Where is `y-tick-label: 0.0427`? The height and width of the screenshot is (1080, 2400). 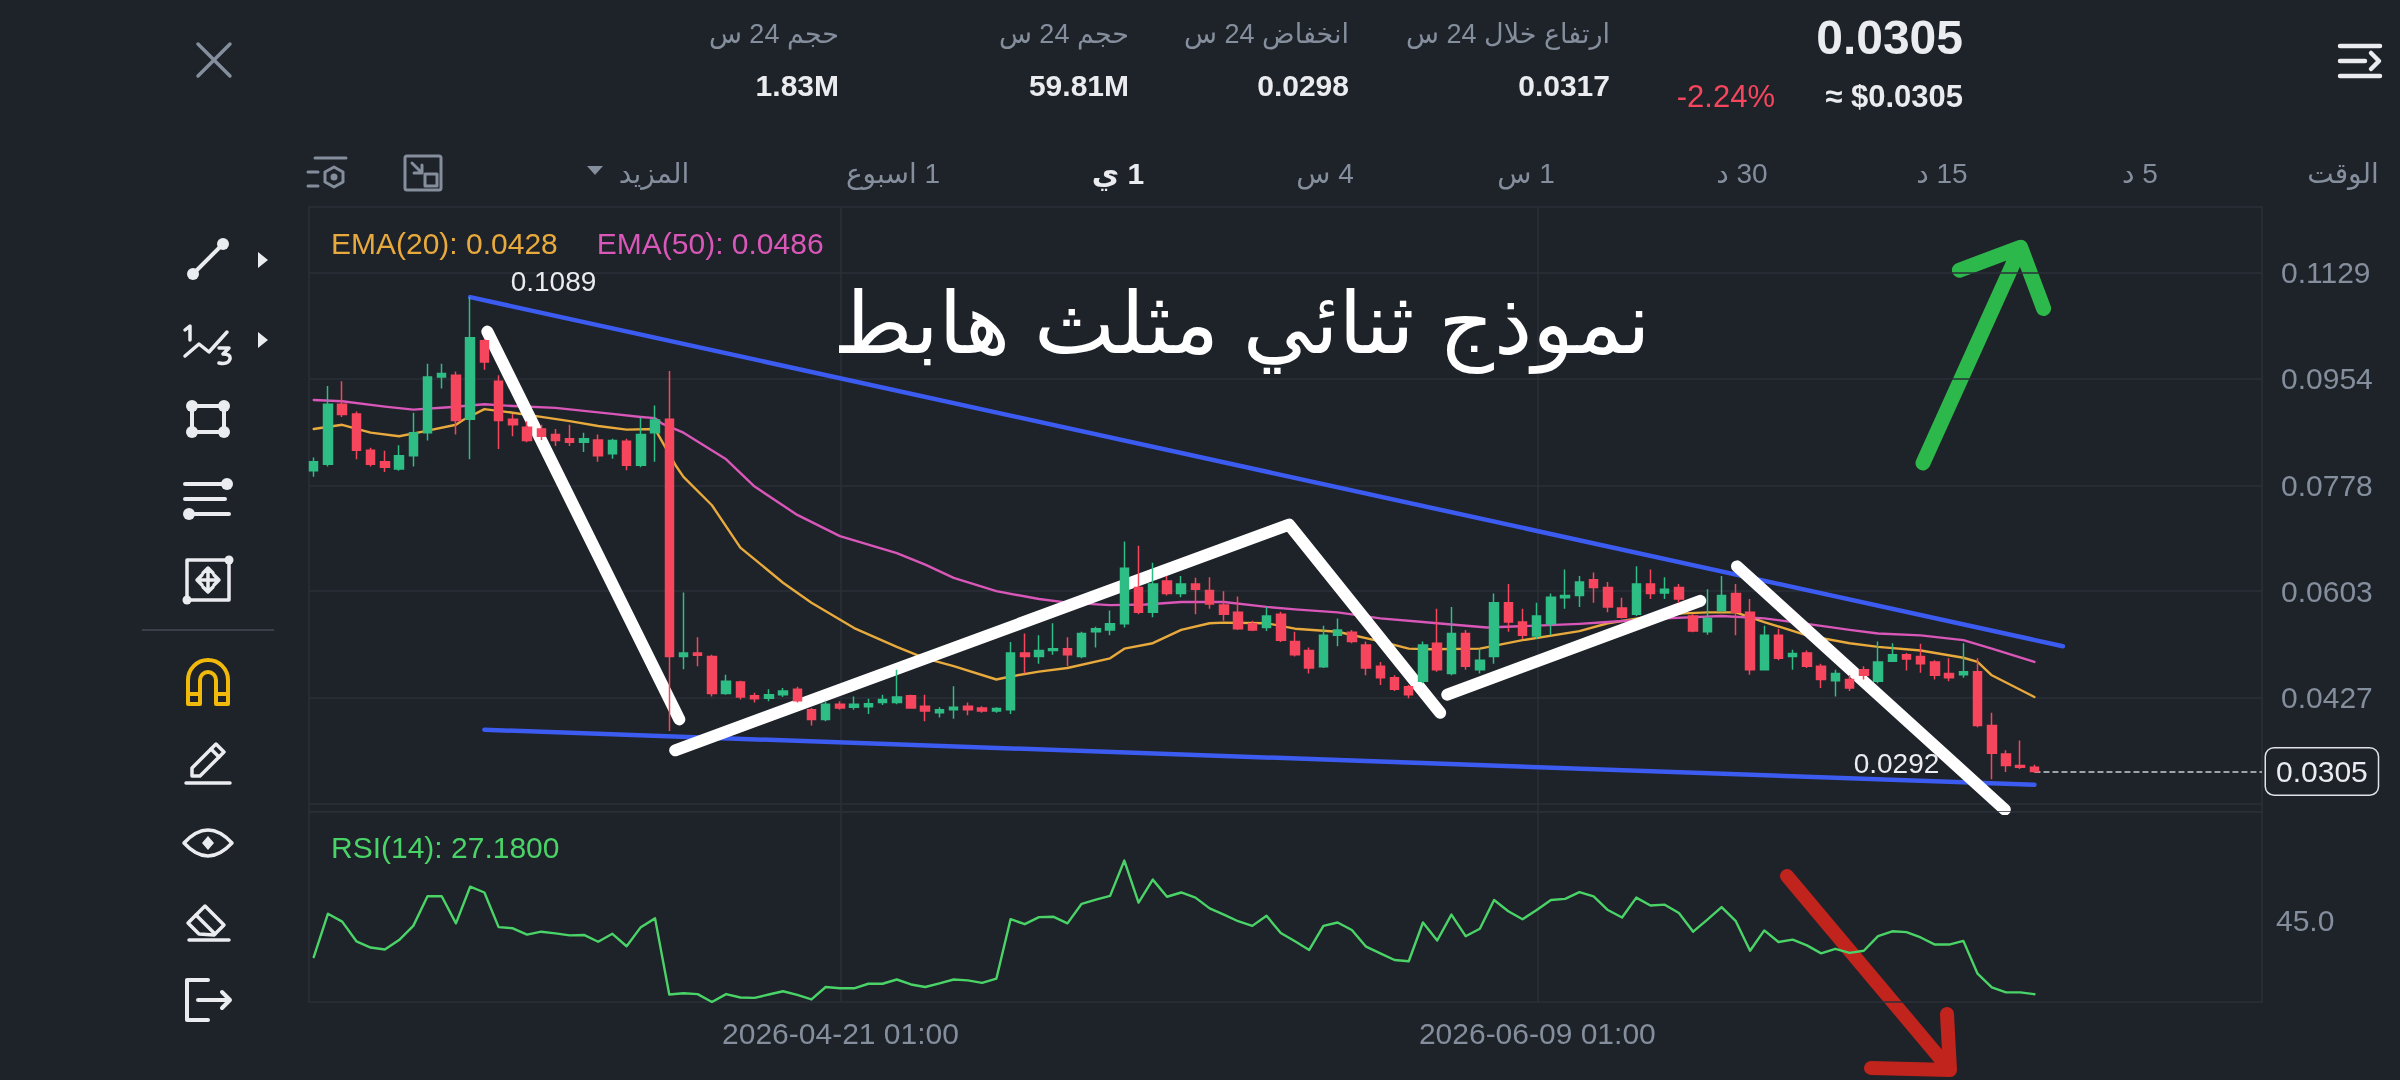 y-tick-label: 0.0427 is located at coordinates (2327, 698).